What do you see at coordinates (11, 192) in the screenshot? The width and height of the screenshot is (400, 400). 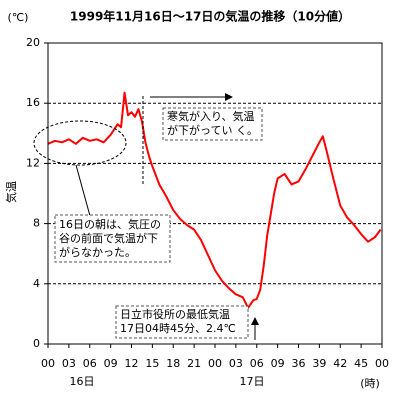 I see `y-label: 気温` at bounding box center [11, 192].